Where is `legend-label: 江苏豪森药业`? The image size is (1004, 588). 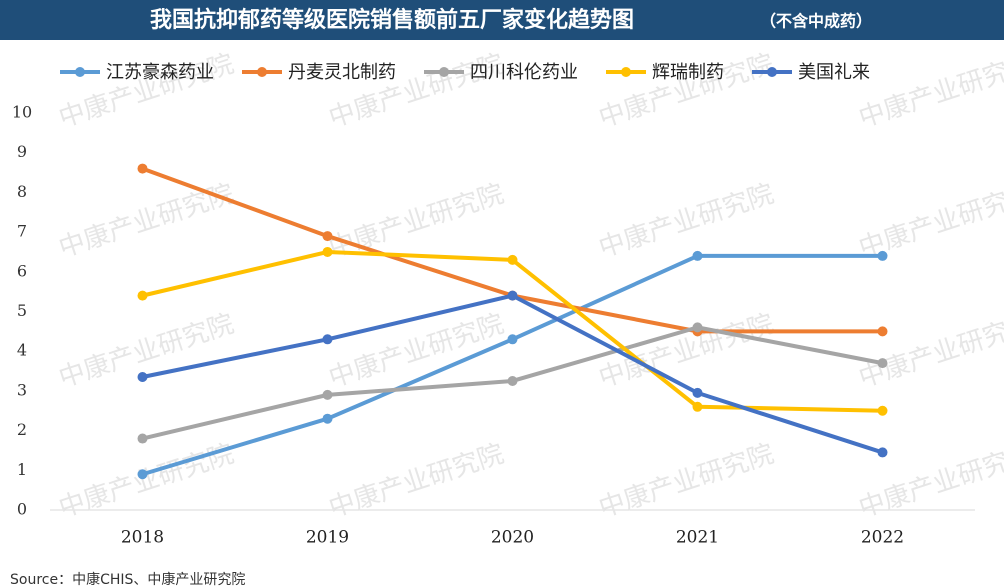 legend-label: 江苏豪森药业 is located at coordinates (160, 72).